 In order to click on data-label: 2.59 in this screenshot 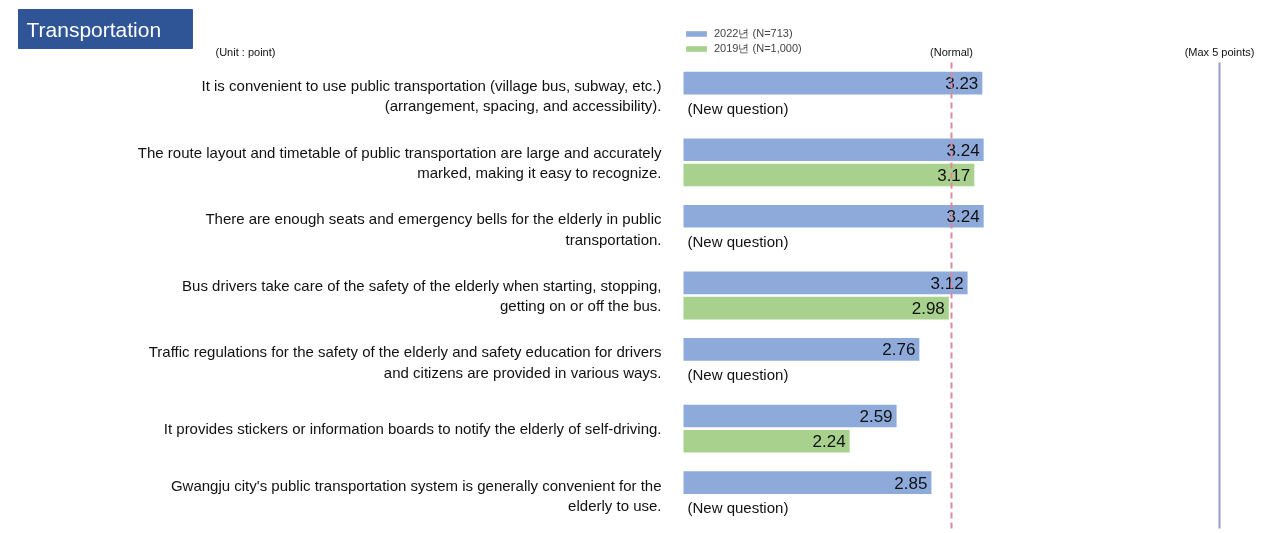, I will do `click(876, 416)`.